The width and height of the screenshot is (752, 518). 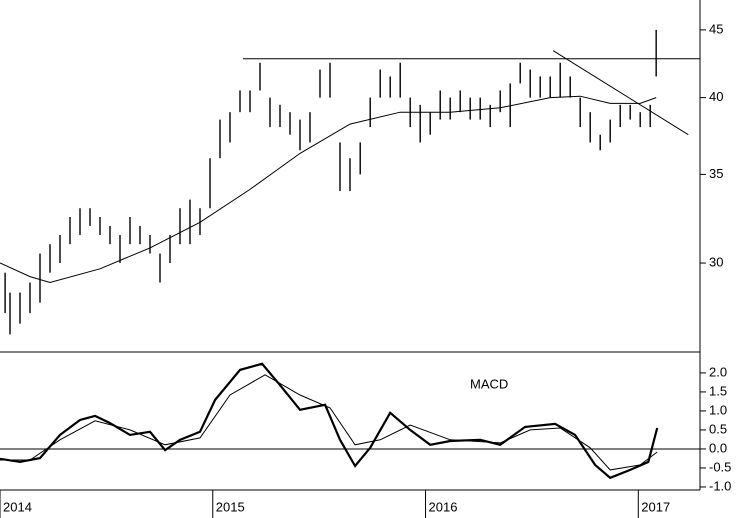 I want to click on y-tick-label: -0.5, so click(x=720, y=466).